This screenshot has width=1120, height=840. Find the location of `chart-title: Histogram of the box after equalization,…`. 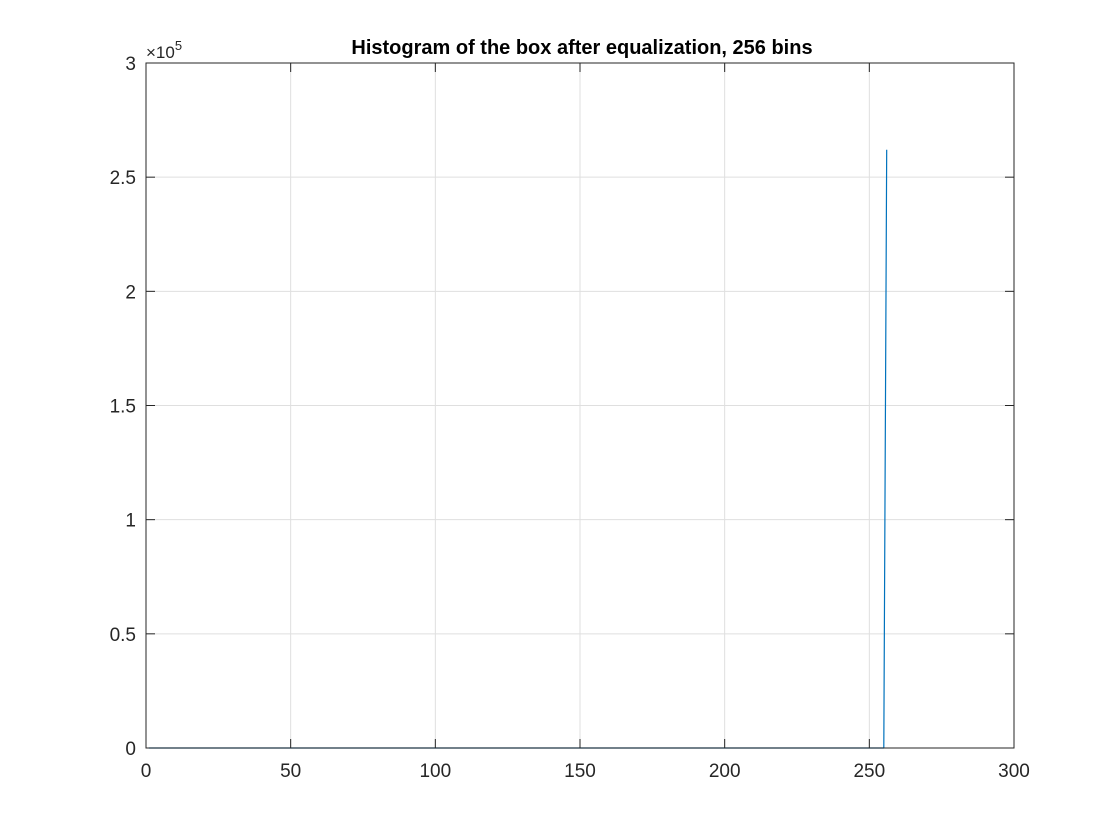

chart-title: Histogram of the box after equalization,… is located at coordinates (581, 48).